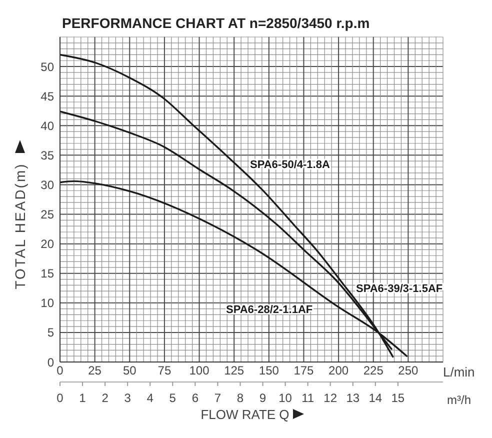  Describe the element at coordinates (375, 398) in the screenshot. I see `x2-tick-label: 14` at that location.